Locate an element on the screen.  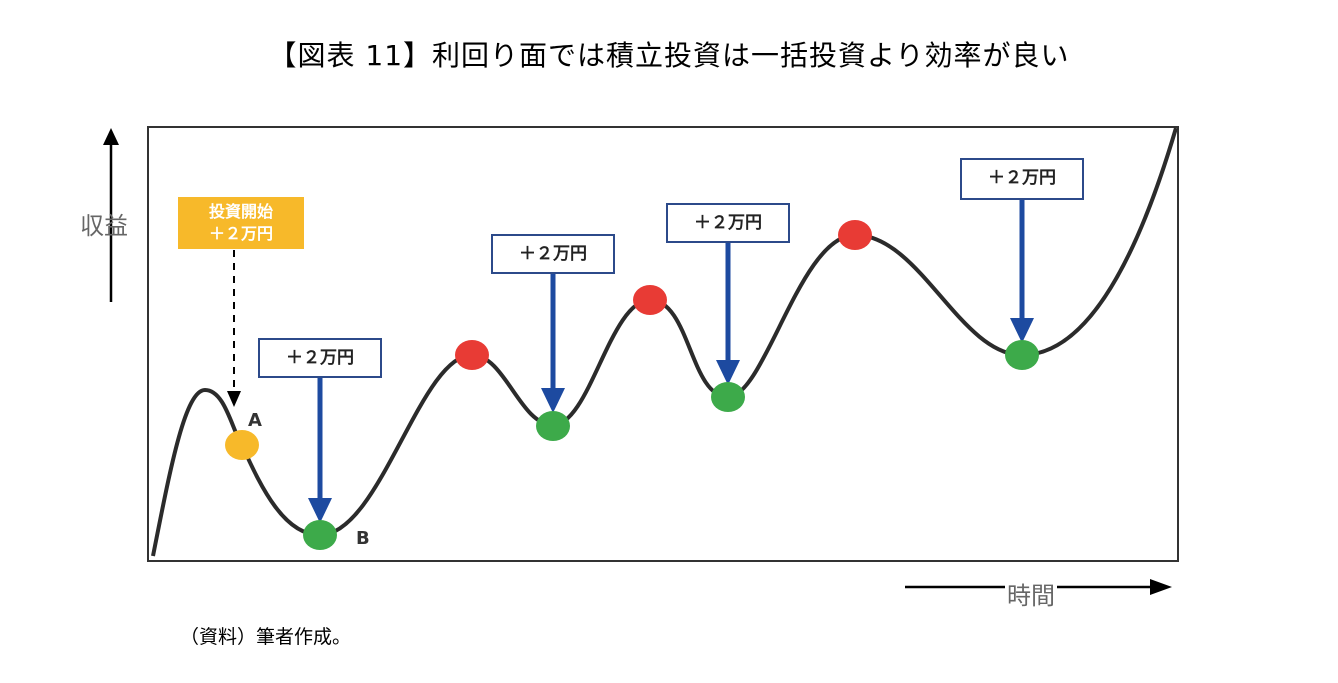
start-box-line1: 投資開始 is located at coordinates (240, 211).